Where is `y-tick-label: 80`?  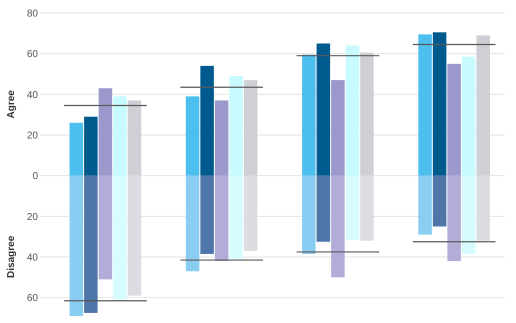
y-tick-label: 80 is located at coordinates (32, 14).